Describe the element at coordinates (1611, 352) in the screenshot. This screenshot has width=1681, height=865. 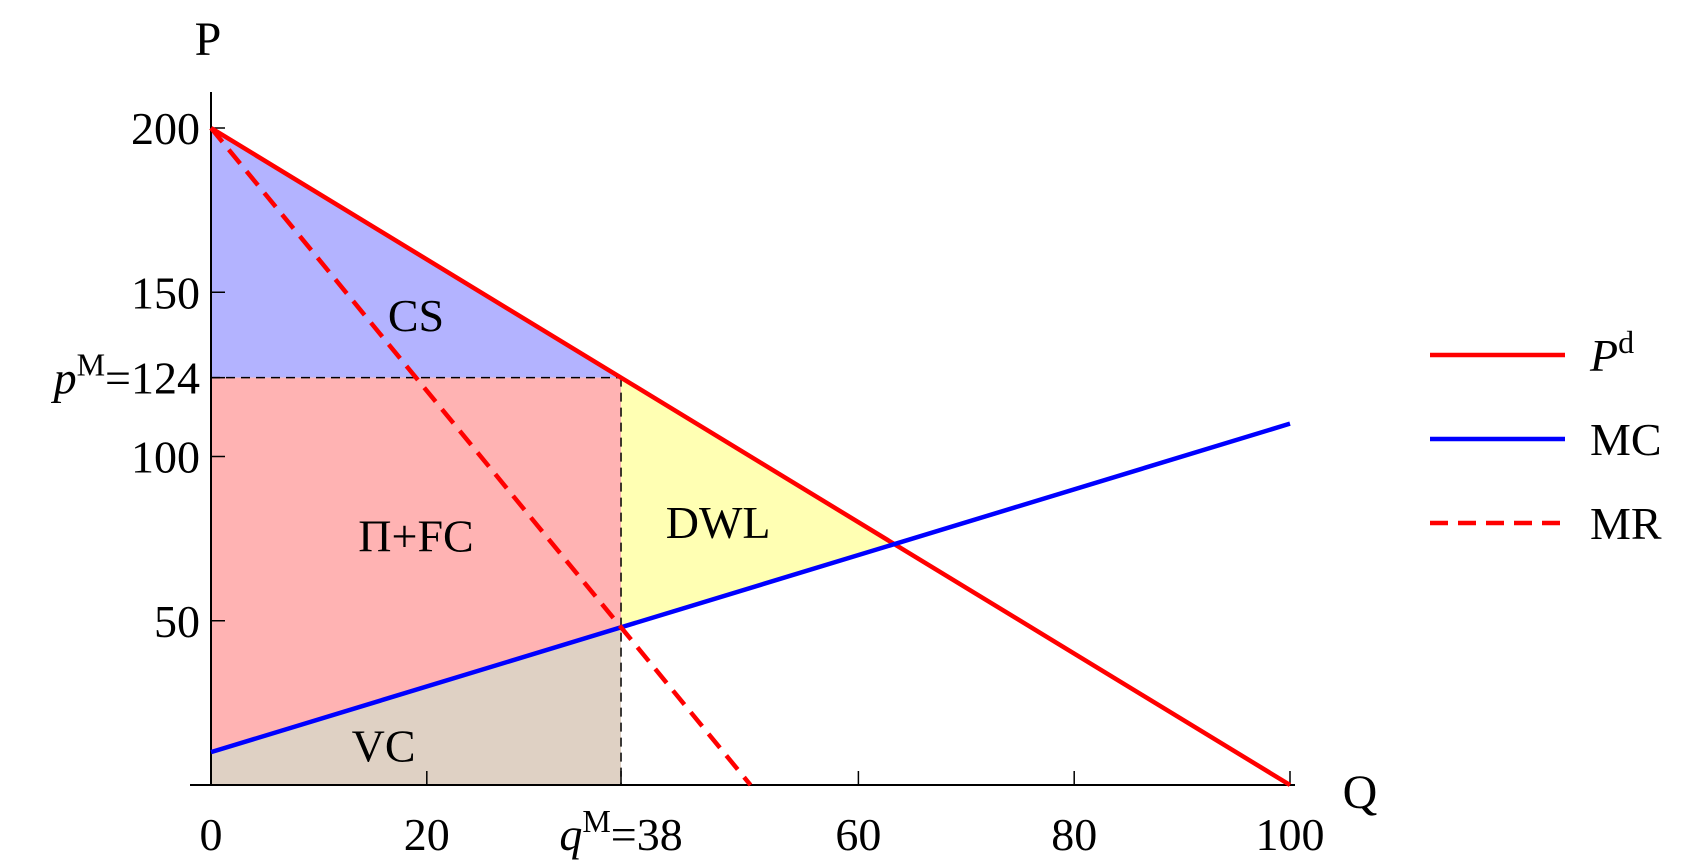
I see `legend-label-p-d: Pd` at that location.